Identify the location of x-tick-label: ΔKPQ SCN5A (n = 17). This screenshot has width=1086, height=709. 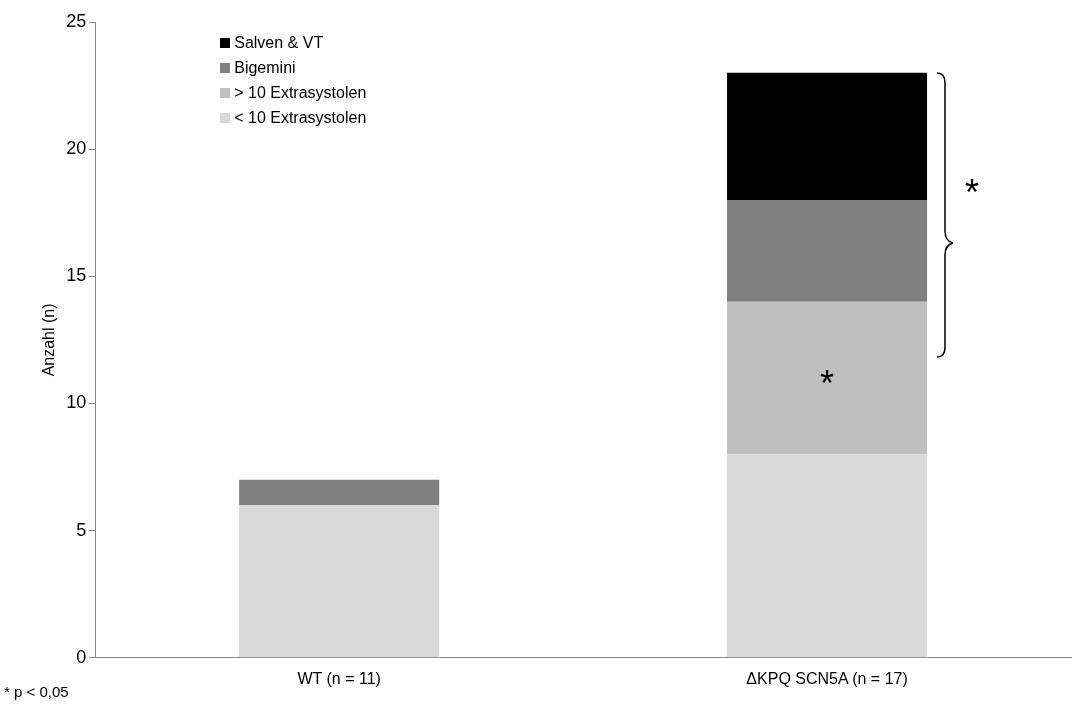
(827, 678).